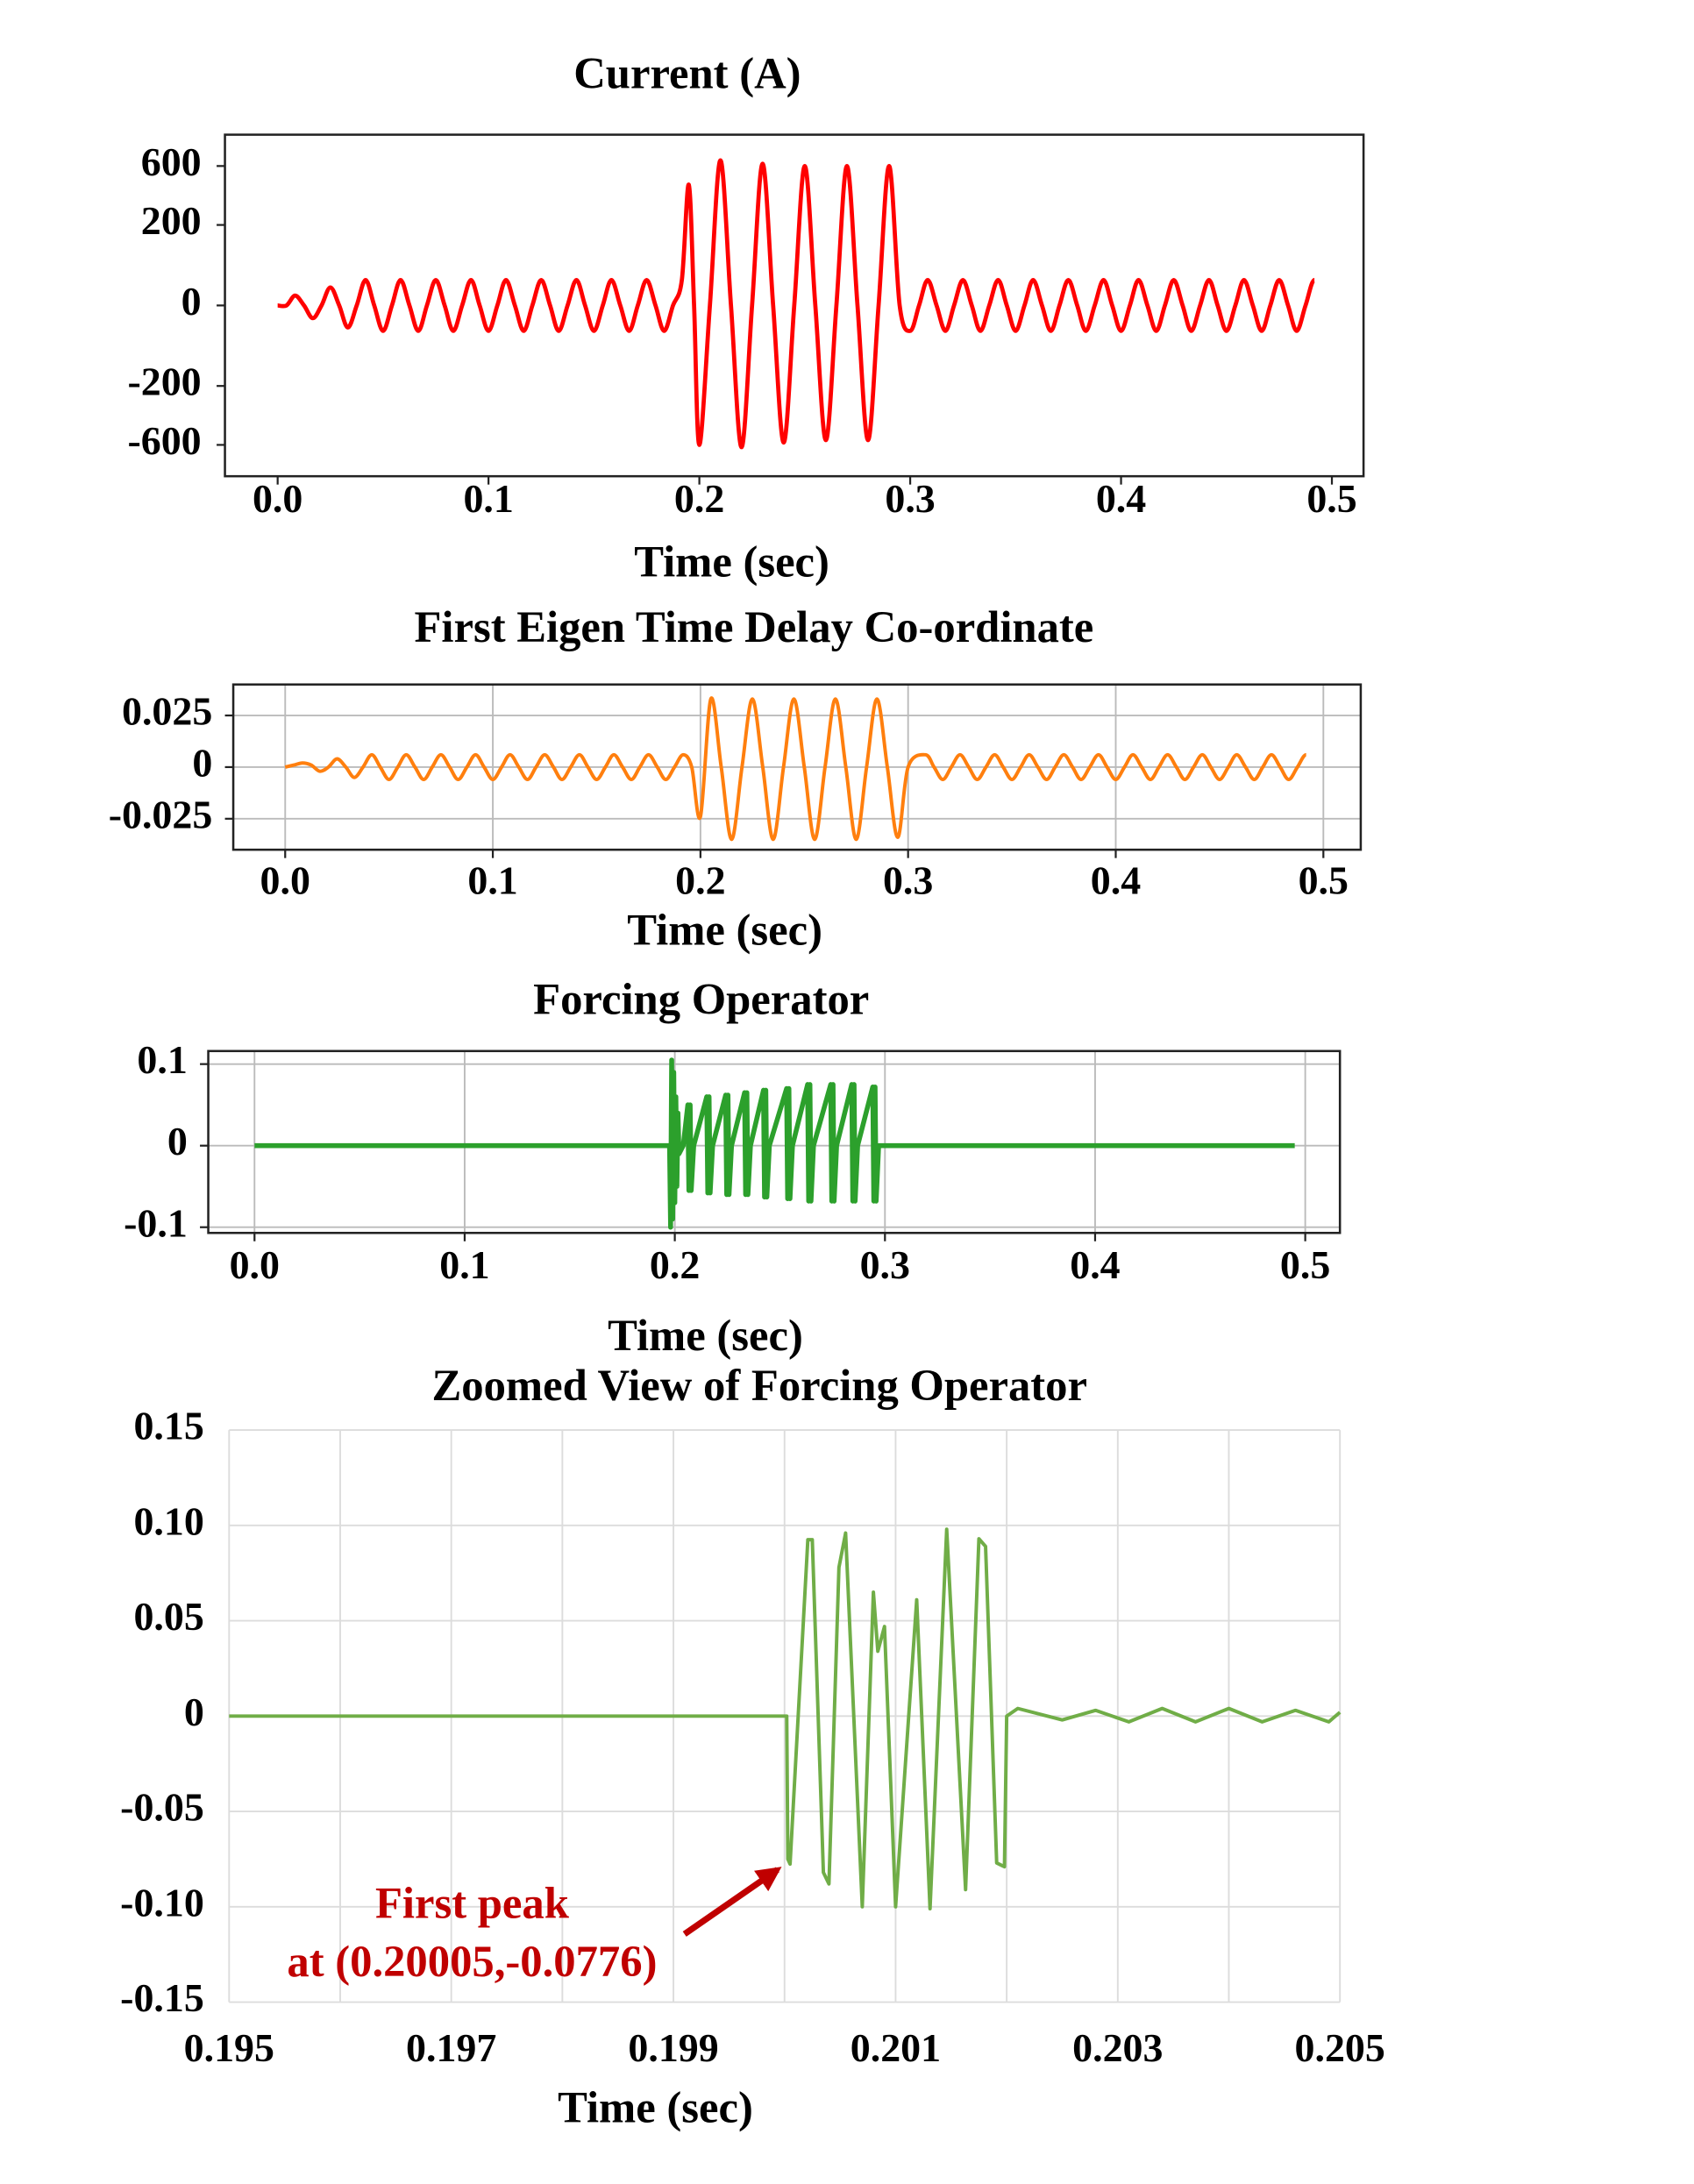  Describe the element at coordinates (687, 72) in the screenshot. I see `chart-title: Current (A)` at that location.